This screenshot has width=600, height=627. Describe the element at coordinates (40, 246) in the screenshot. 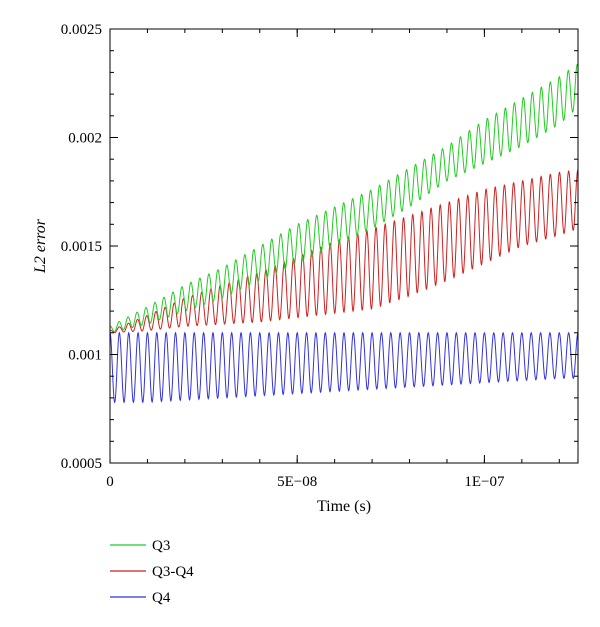

I see `y-axis-label: L2 error` at that location.